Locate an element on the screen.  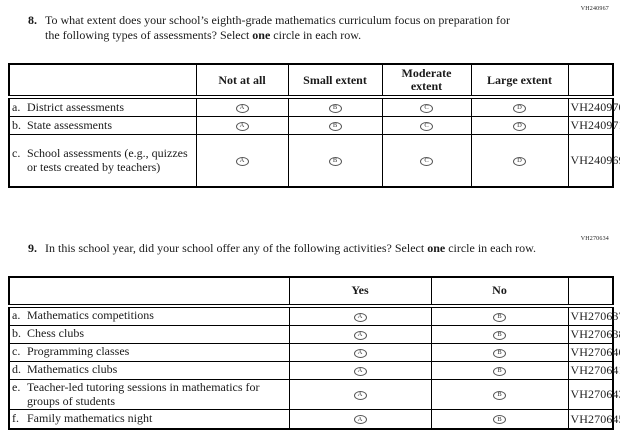
row-form-code: VH270643 is located at coordinates (593, 394).